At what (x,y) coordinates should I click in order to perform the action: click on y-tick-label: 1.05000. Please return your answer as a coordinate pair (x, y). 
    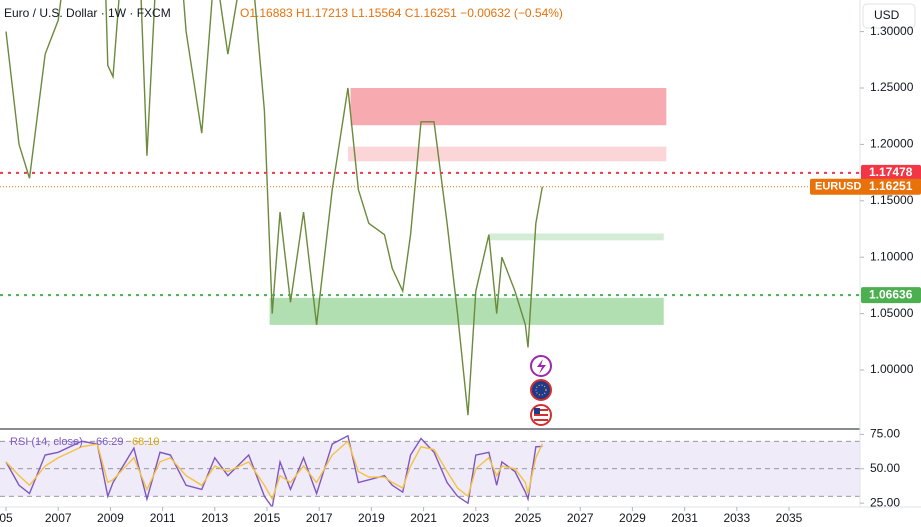
    Looking at the image, I should click on (892, 313).